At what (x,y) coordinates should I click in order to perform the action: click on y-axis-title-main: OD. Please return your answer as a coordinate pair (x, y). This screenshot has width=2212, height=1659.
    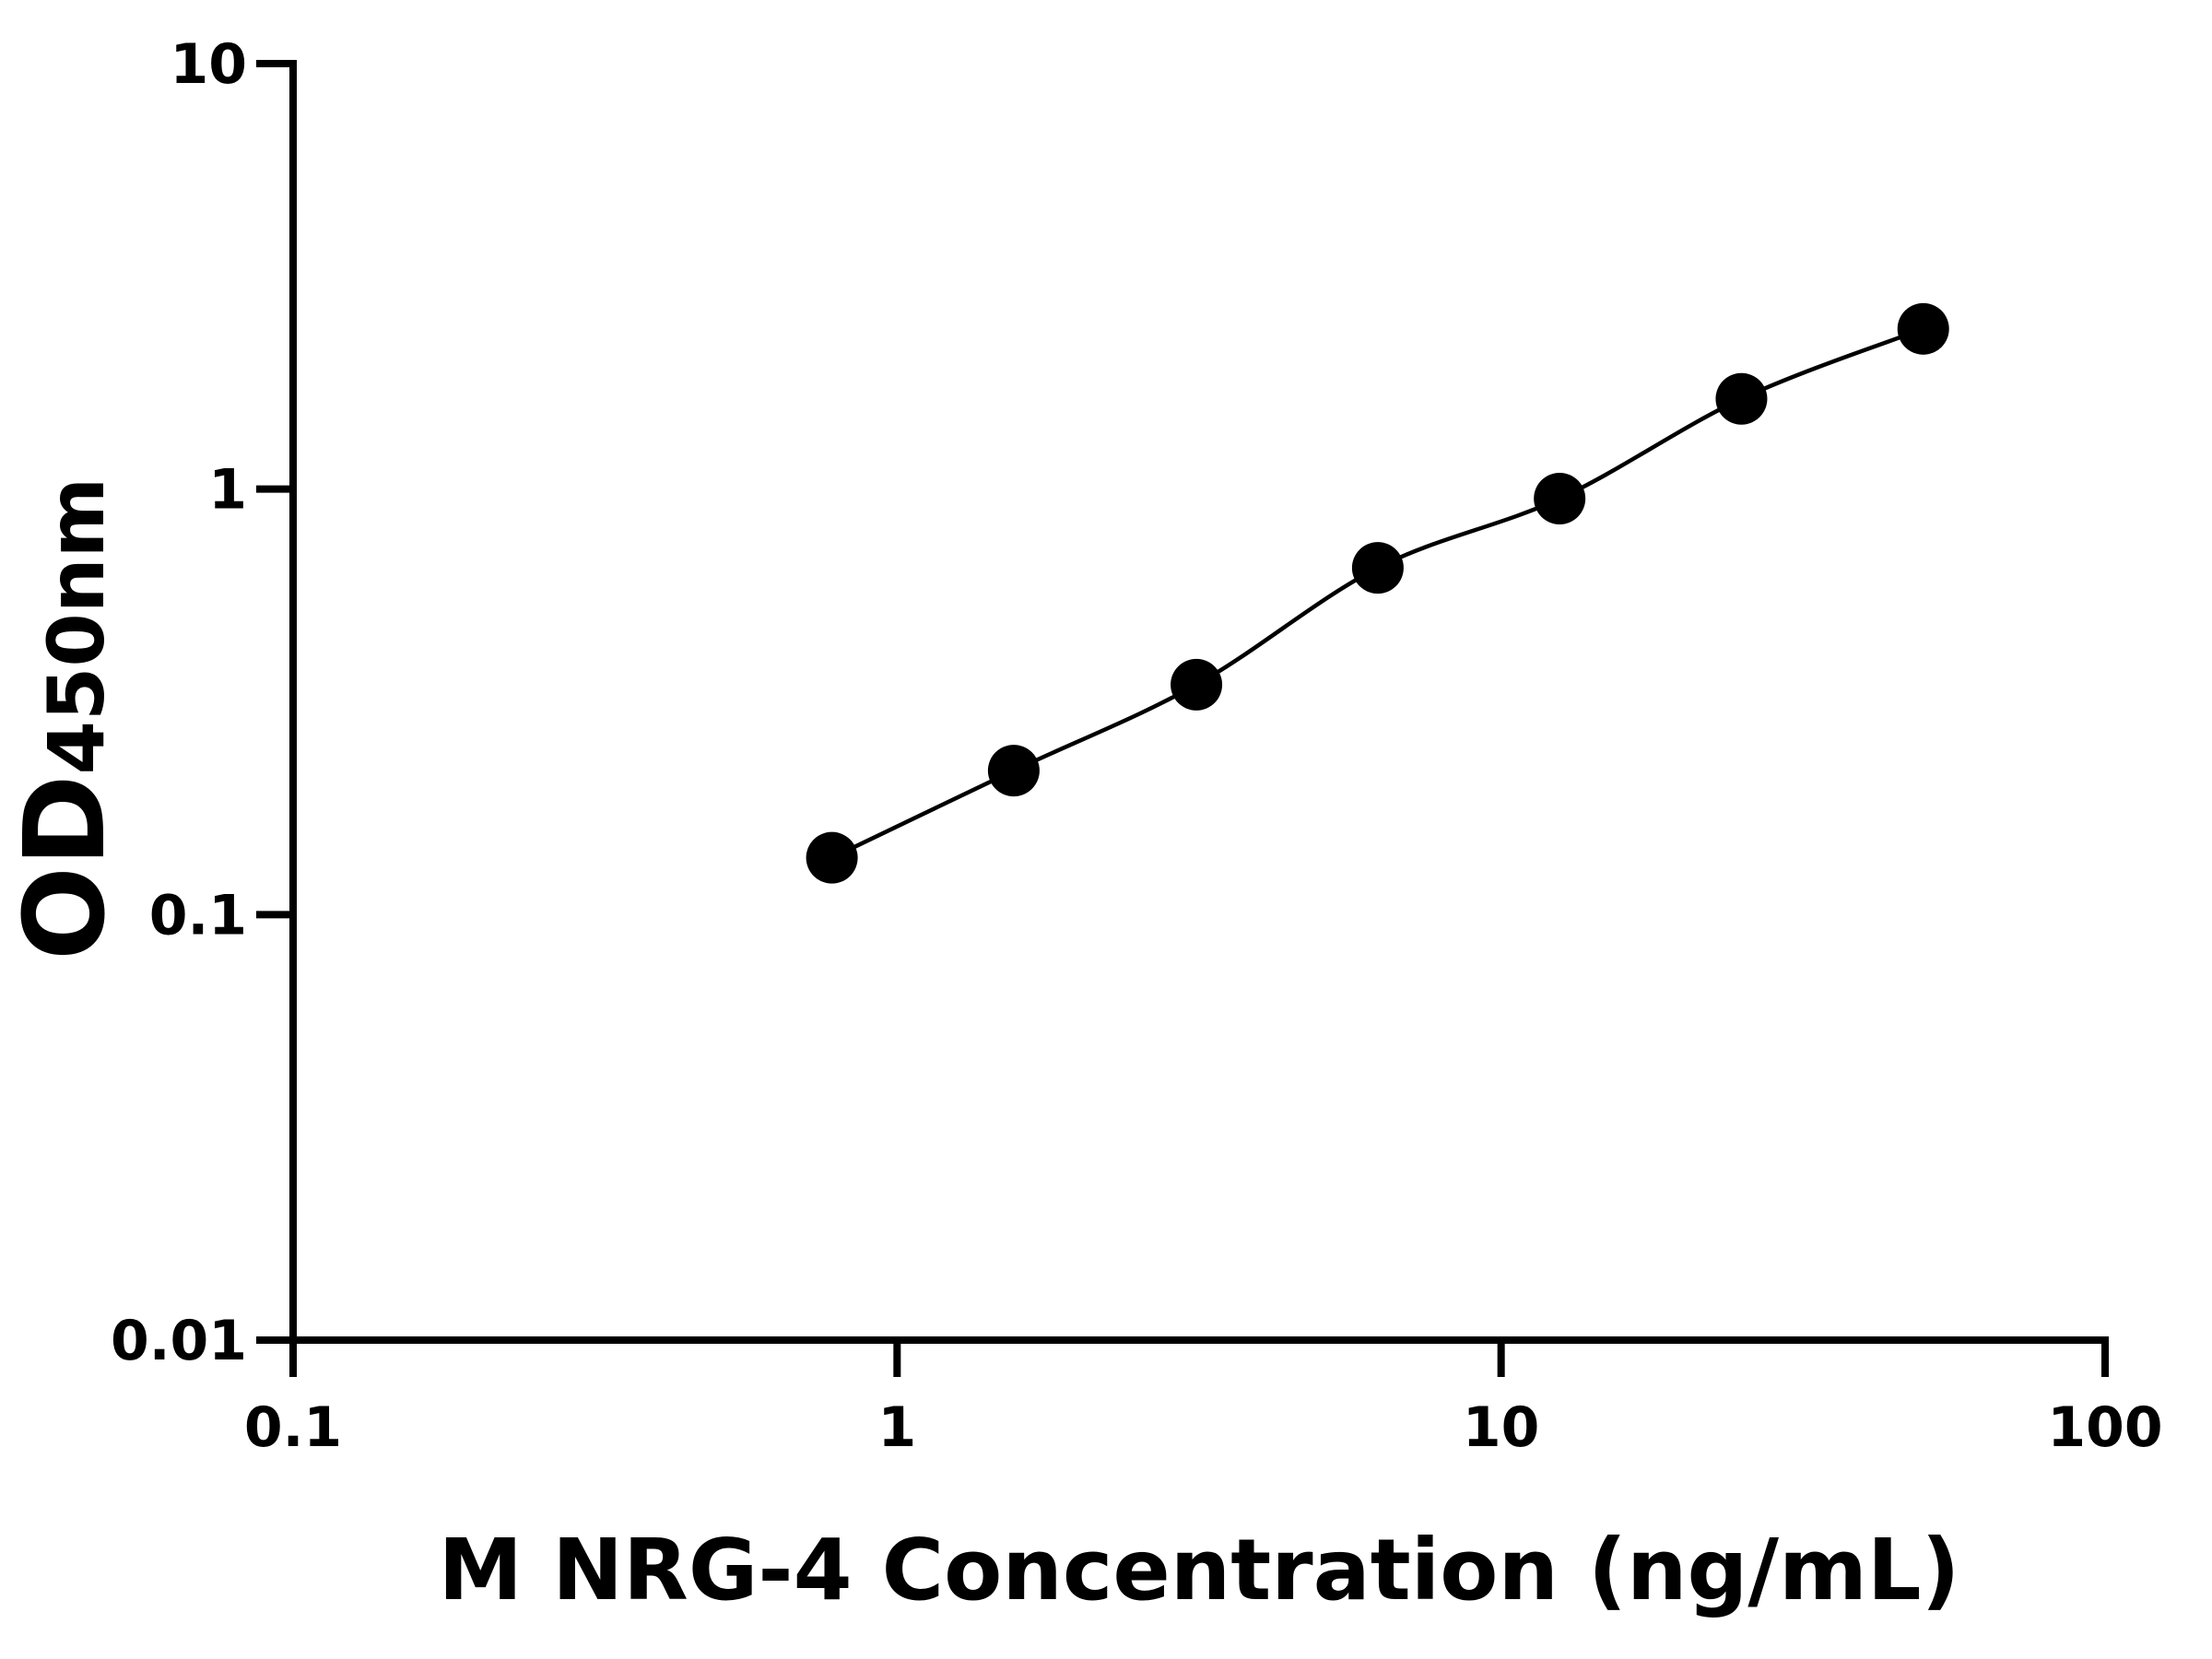
    Looking at the image, I should click on (66, 868).